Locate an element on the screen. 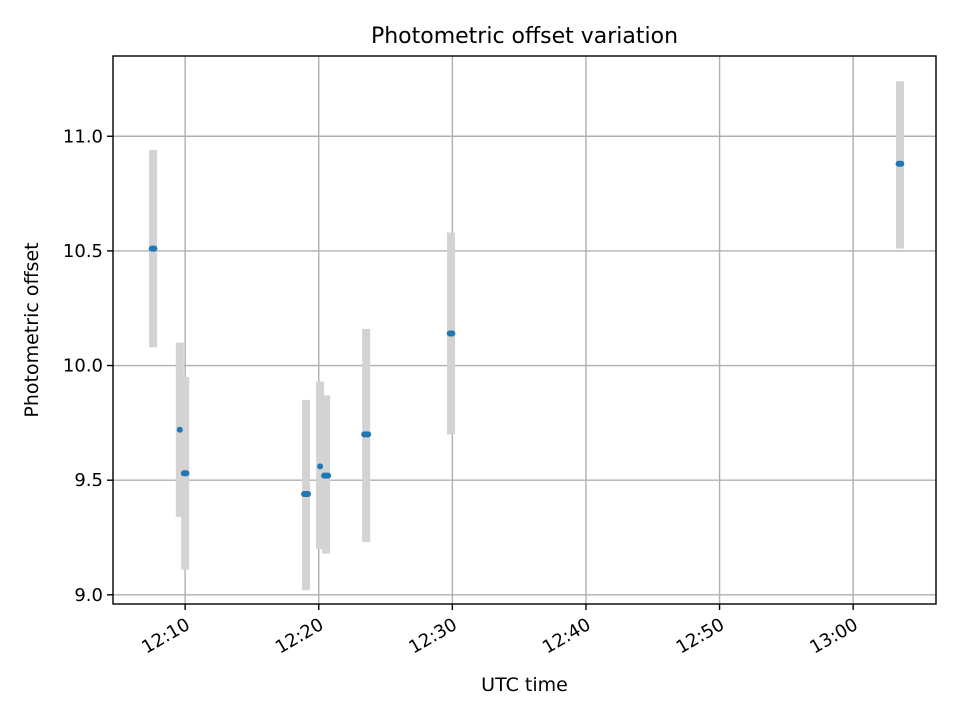 This screenshot has width=960, height=720. x-tick-label: 12:30 is located at coordinates (432, 636).